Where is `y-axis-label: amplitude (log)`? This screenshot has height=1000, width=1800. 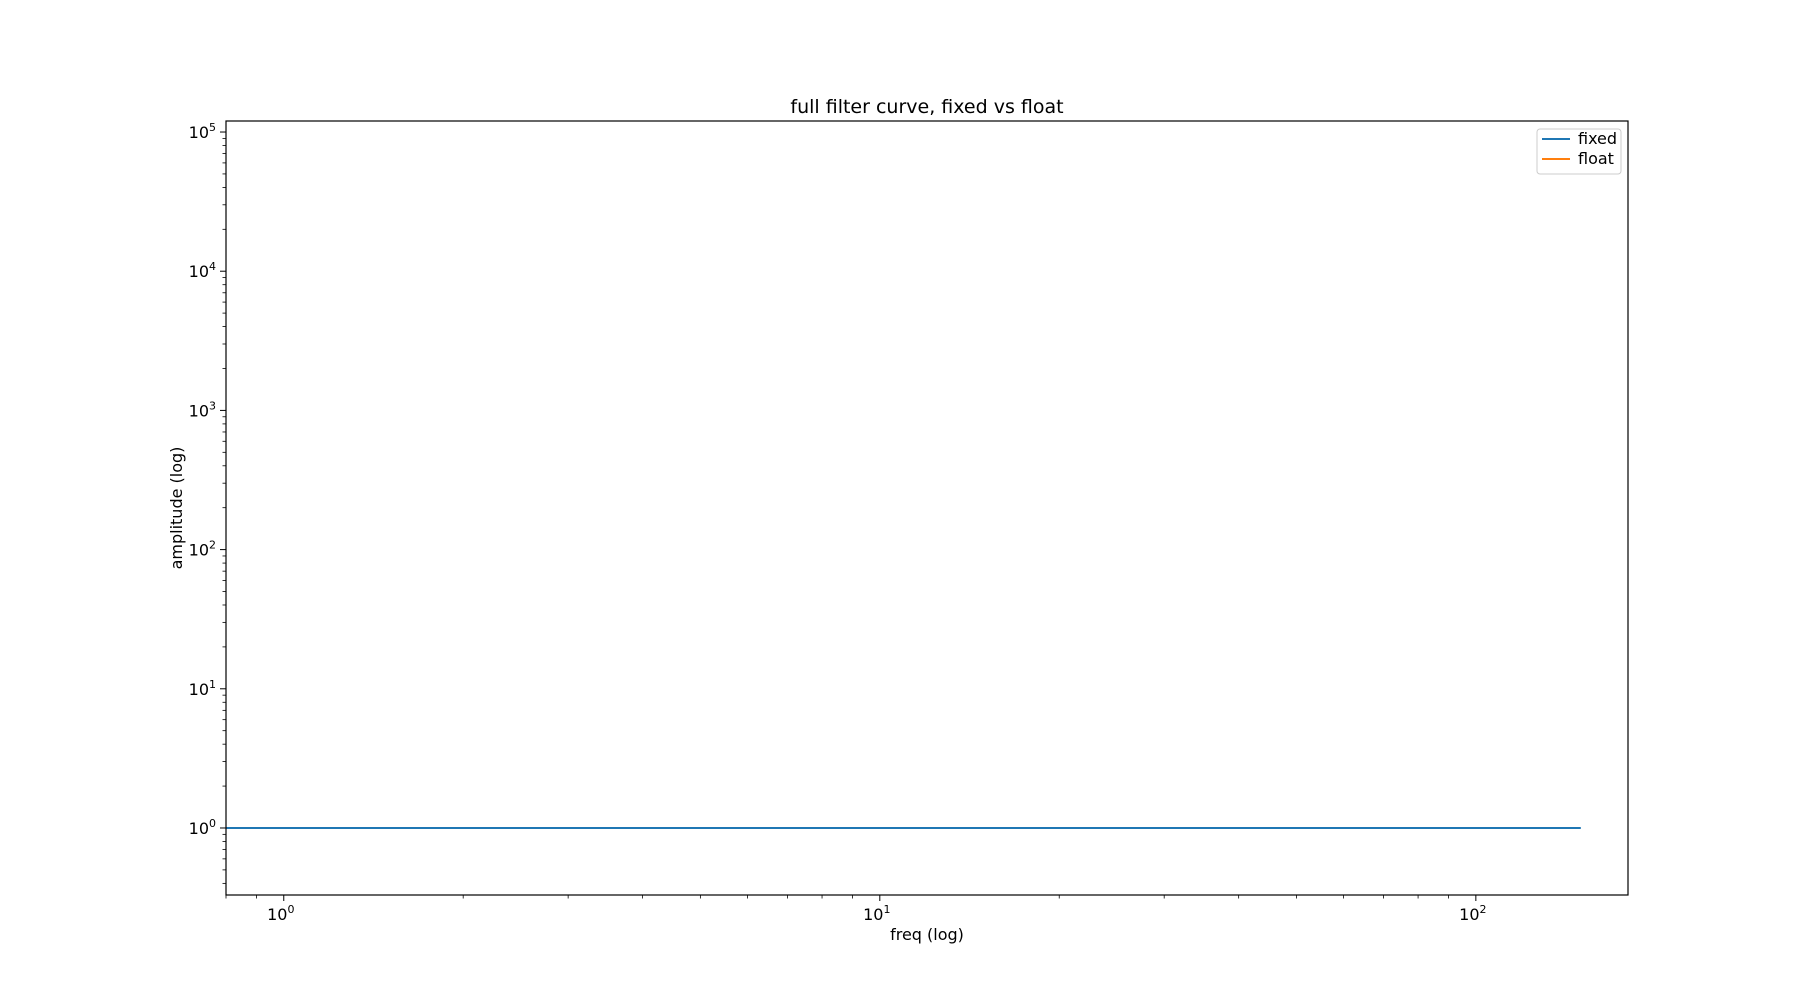
y-axis-label: amplitude (log) is located at coordinates (176, 508).